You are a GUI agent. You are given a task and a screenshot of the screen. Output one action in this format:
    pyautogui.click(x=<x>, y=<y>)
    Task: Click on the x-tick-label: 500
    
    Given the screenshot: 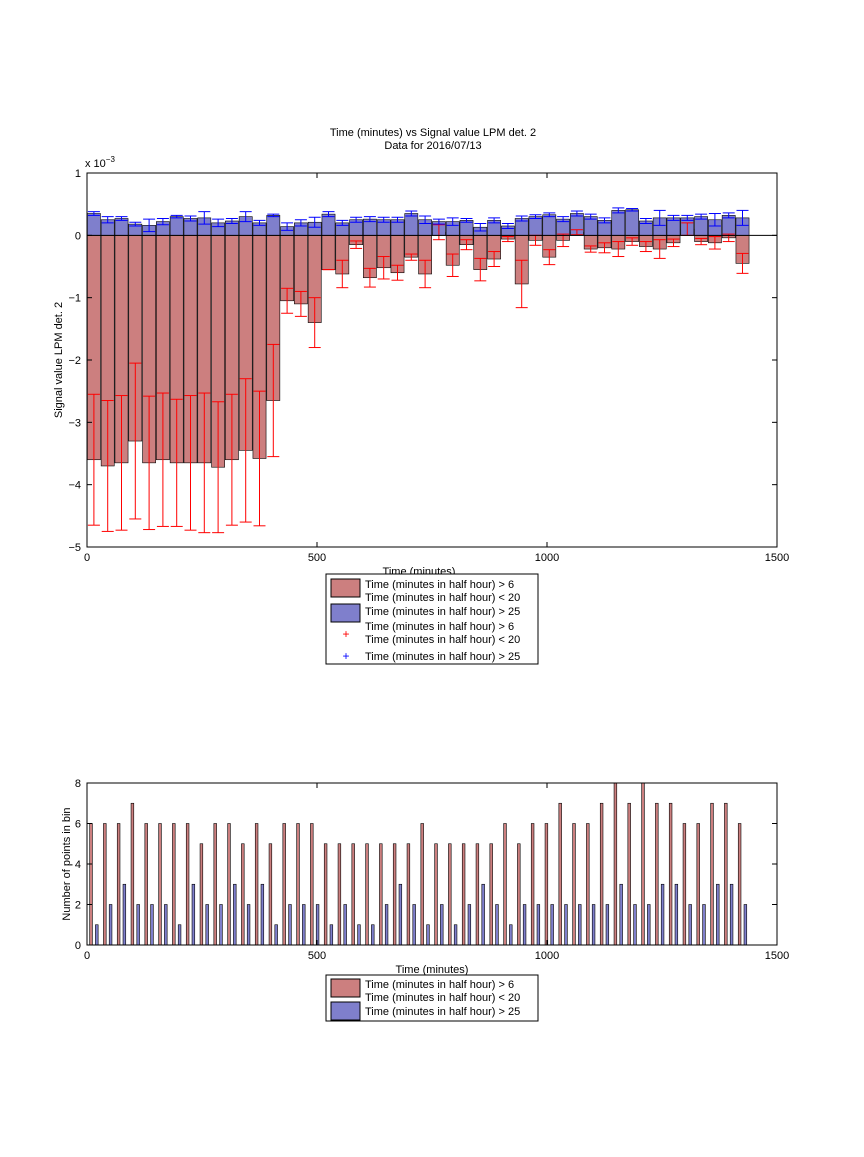 What is the action you would take?
    pyautogui.click(x=317, y=956)
    